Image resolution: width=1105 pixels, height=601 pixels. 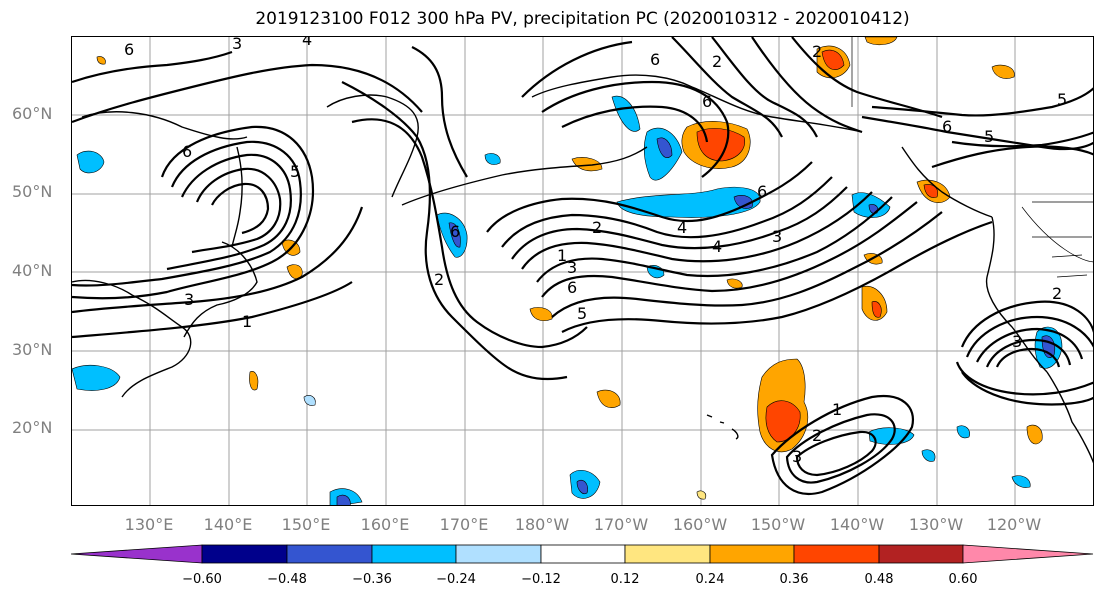 I want to click on lon-label-140e: 140°E, so click(x=228, y=524).